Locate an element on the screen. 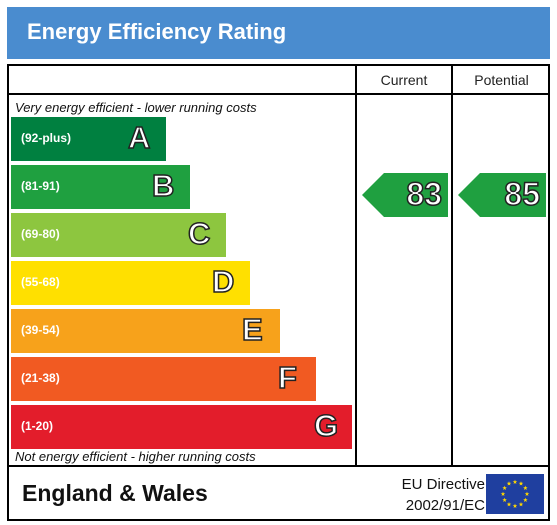  pointer-potential: 85 is located at coordinates (502, 195).